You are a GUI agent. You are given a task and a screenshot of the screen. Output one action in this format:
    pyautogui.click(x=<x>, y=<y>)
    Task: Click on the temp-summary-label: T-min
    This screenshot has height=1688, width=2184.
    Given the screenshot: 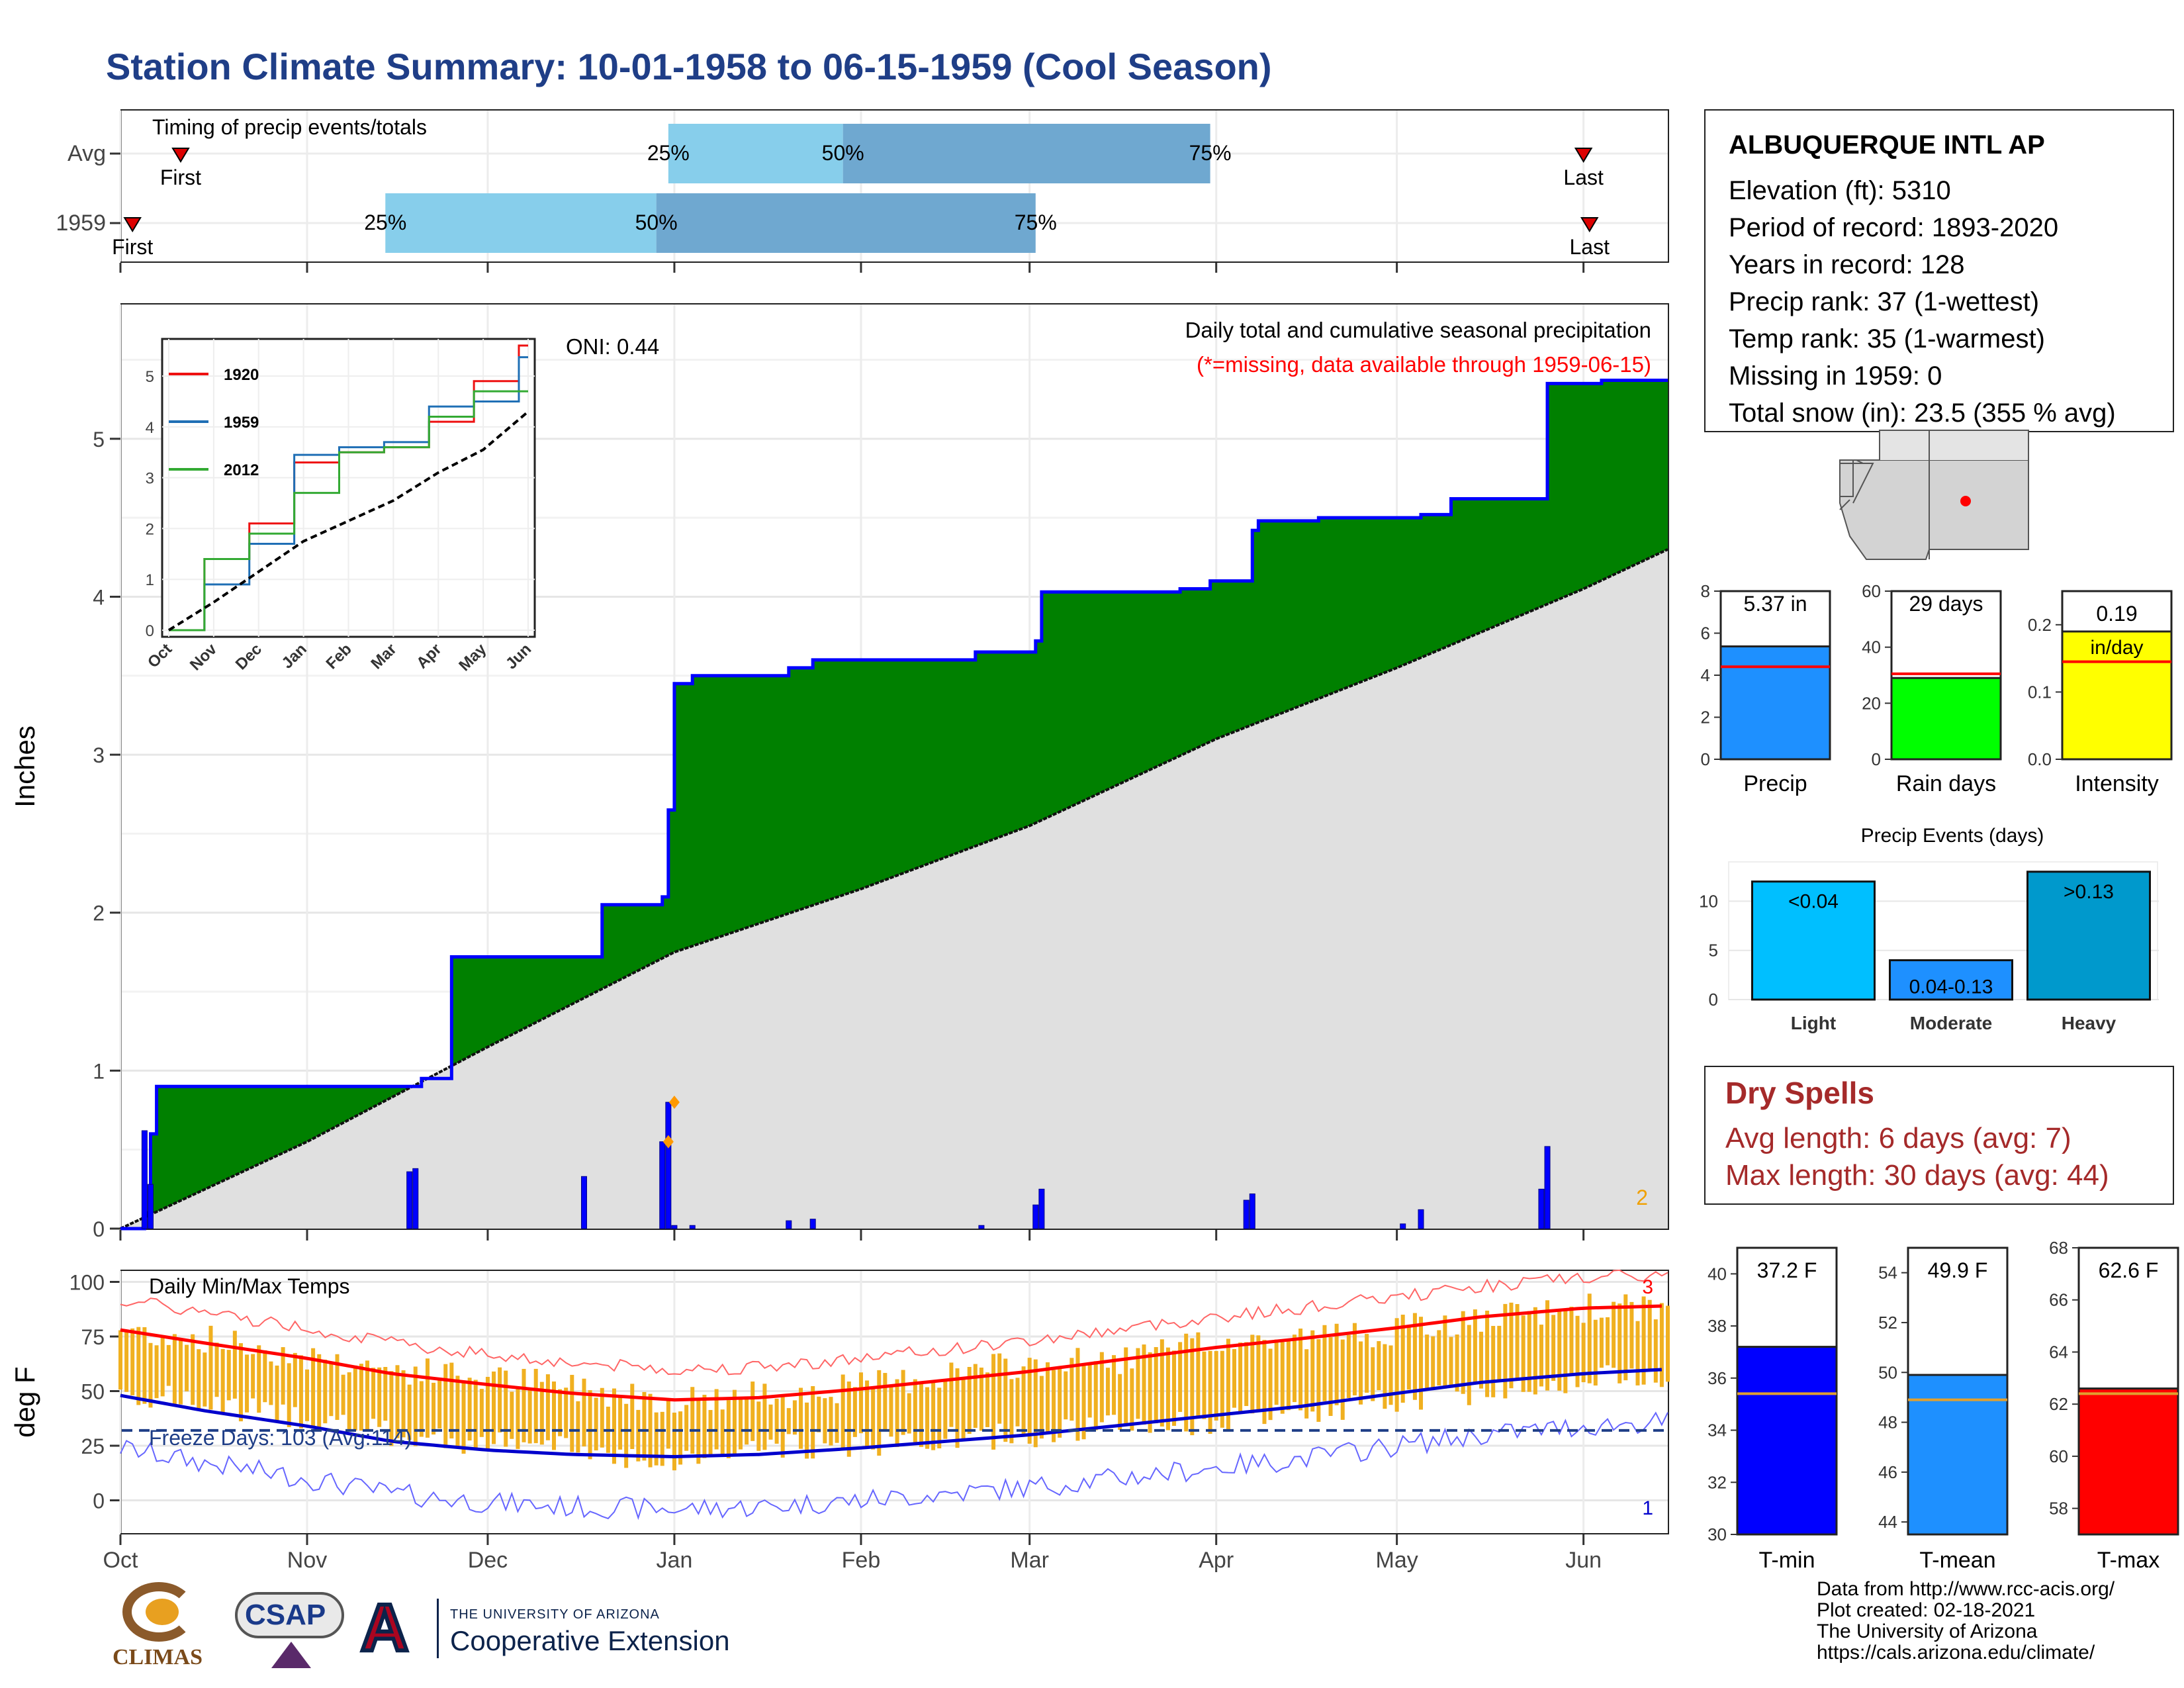 What is the action you would take?
    pyautogui.click(x=1787, y=1560)
    